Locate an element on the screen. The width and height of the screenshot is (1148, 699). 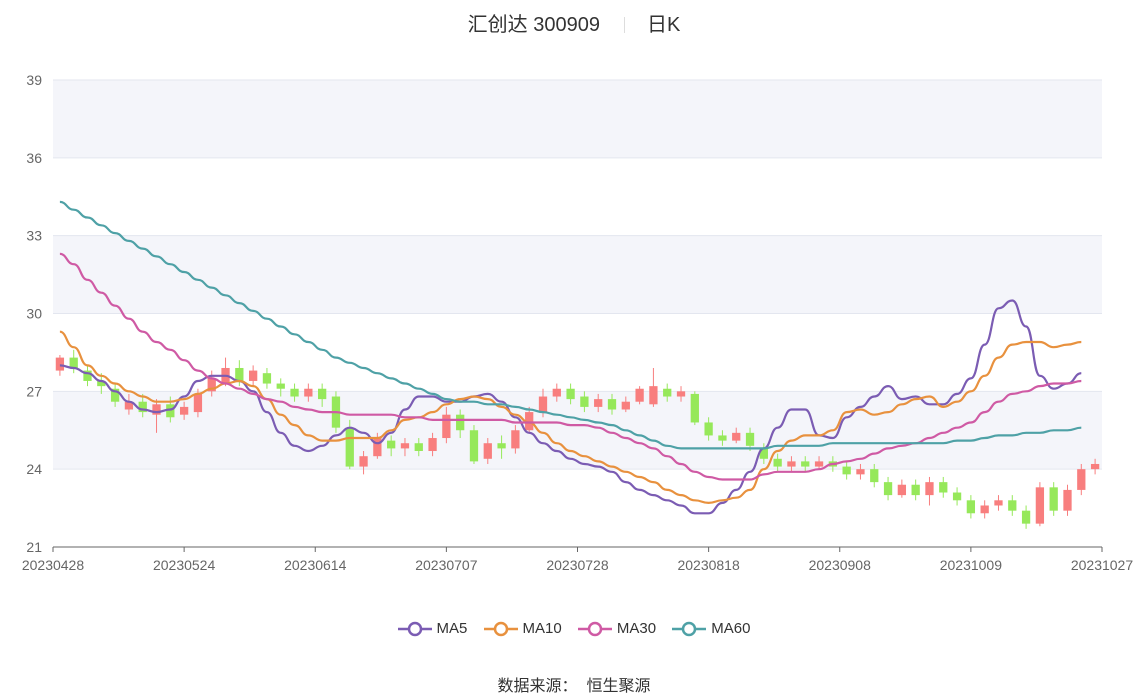
grid-band is located at coordinates (577, 119).